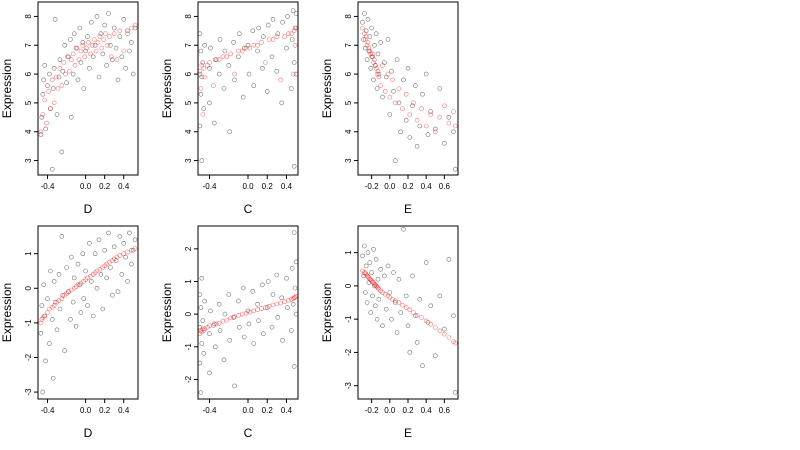 This screenshot has height=450, width=800. Describe the element at coordinates (348, 131) in the screenshot. I see `y-tick-label: 4` at that location.